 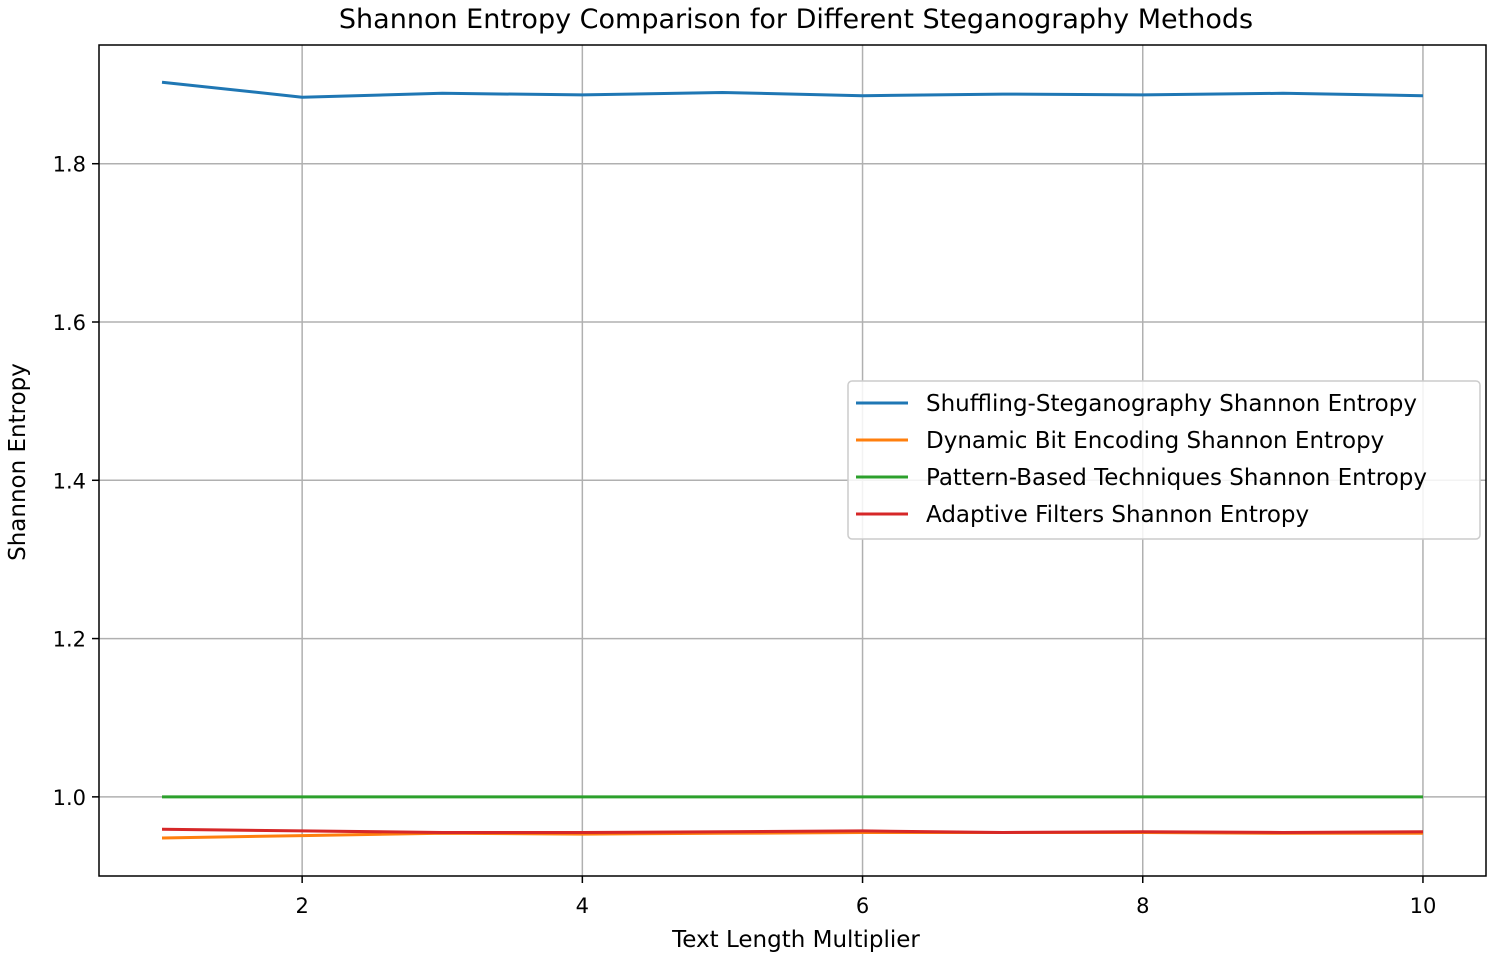 I want to click on y-tick-label: 1.4, so click(x=69, y=481).